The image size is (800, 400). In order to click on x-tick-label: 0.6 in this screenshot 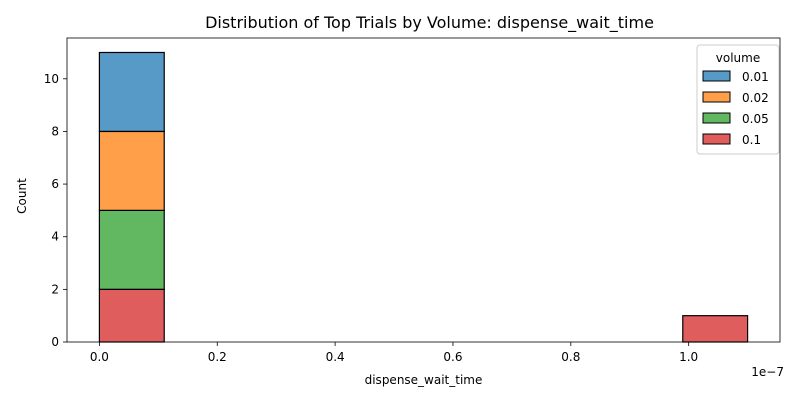, I will do `click(452, 357)`.